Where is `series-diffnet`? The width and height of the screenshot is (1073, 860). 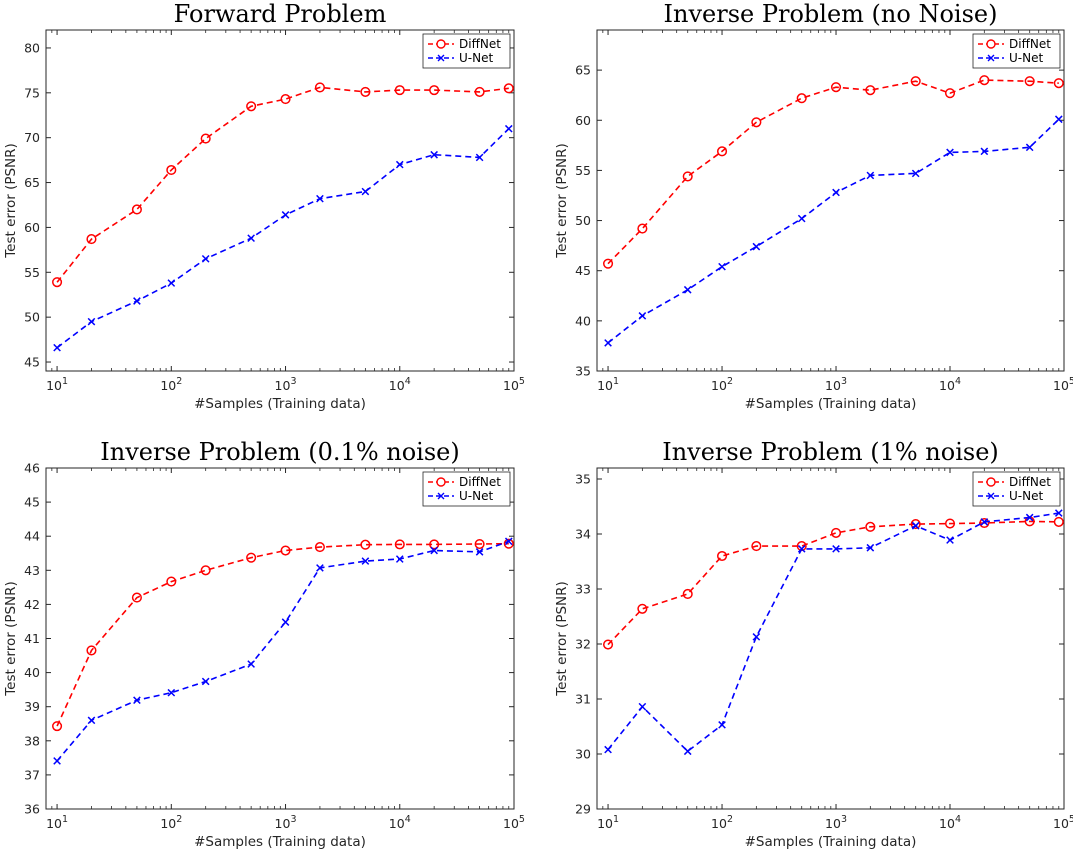 series-diffnet is located at coordinates (283, 185).